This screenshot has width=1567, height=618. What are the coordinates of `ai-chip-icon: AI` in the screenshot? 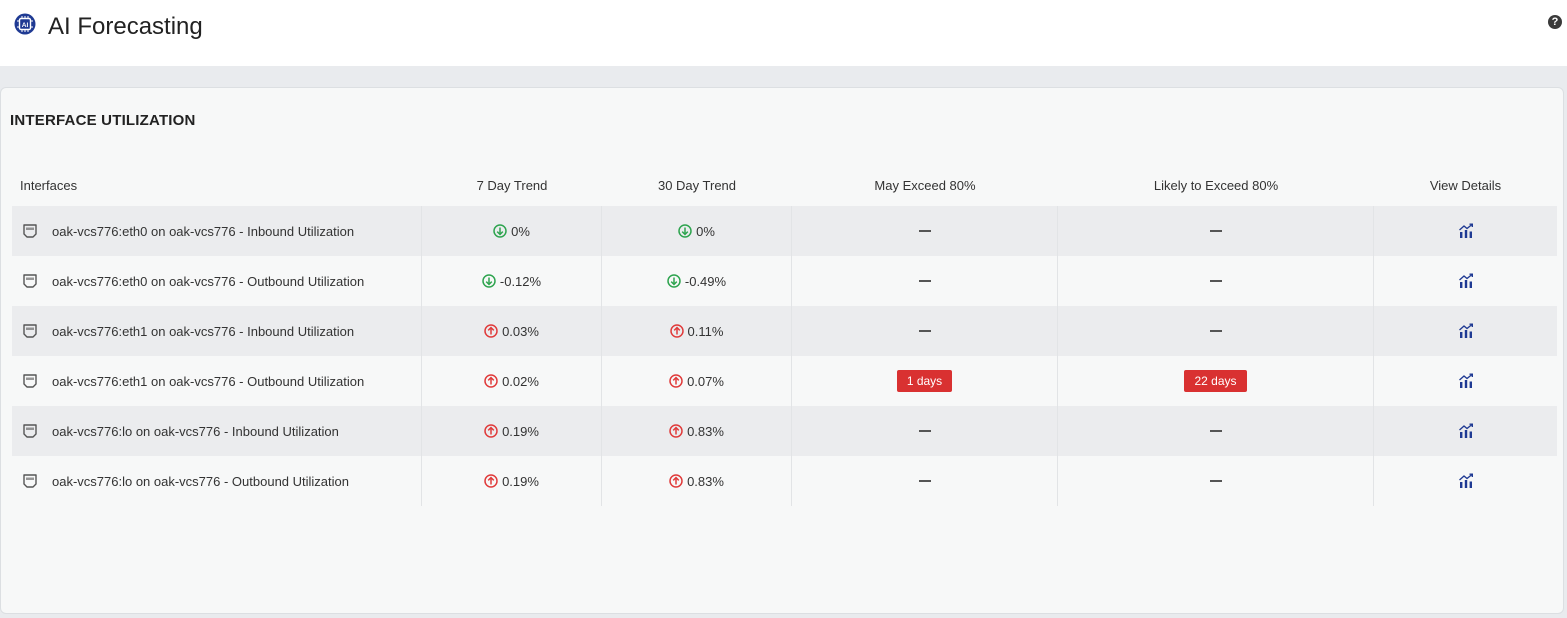 It's located at (25, 24).